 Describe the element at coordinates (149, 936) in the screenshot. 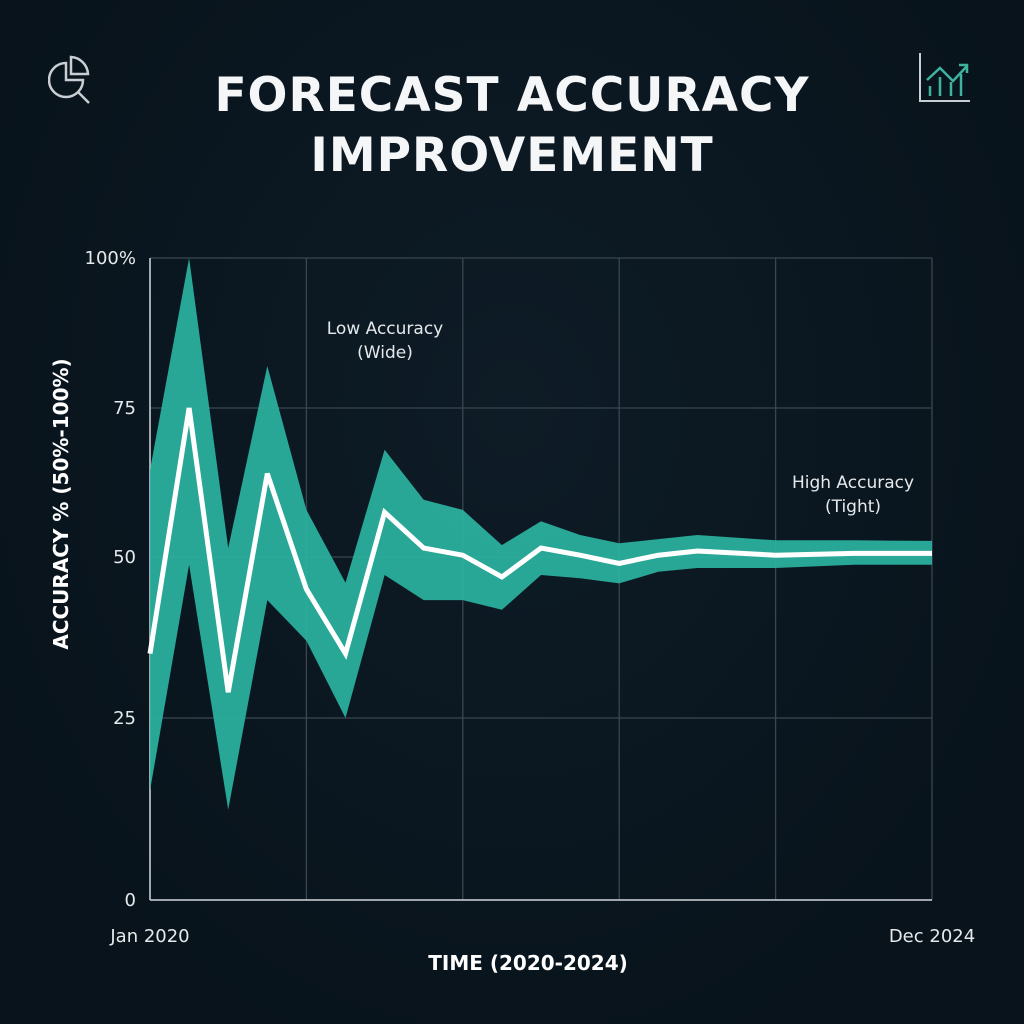

I see `x-tick-start: Jan 2020` at that location.